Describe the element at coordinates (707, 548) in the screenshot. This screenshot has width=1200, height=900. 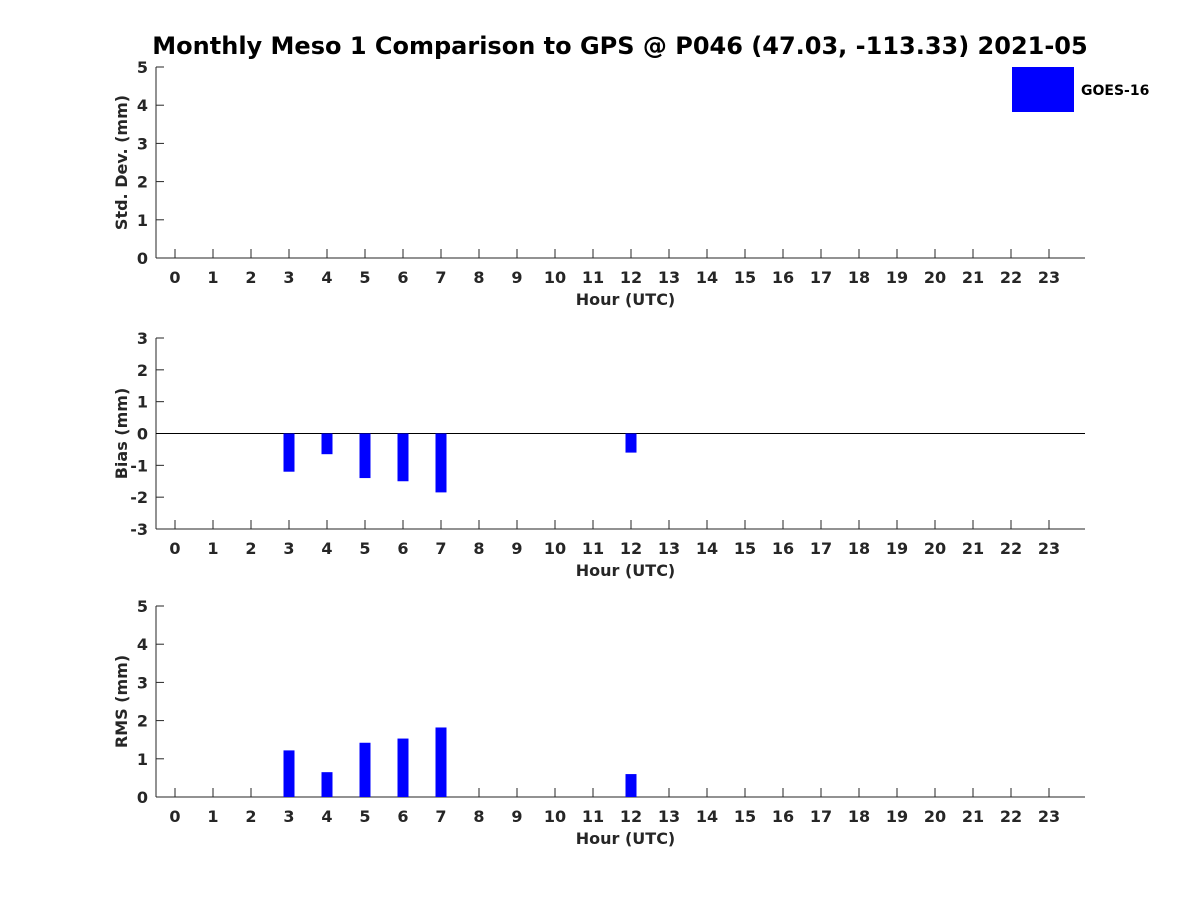
I see `x-tick-label: 14` at that location.